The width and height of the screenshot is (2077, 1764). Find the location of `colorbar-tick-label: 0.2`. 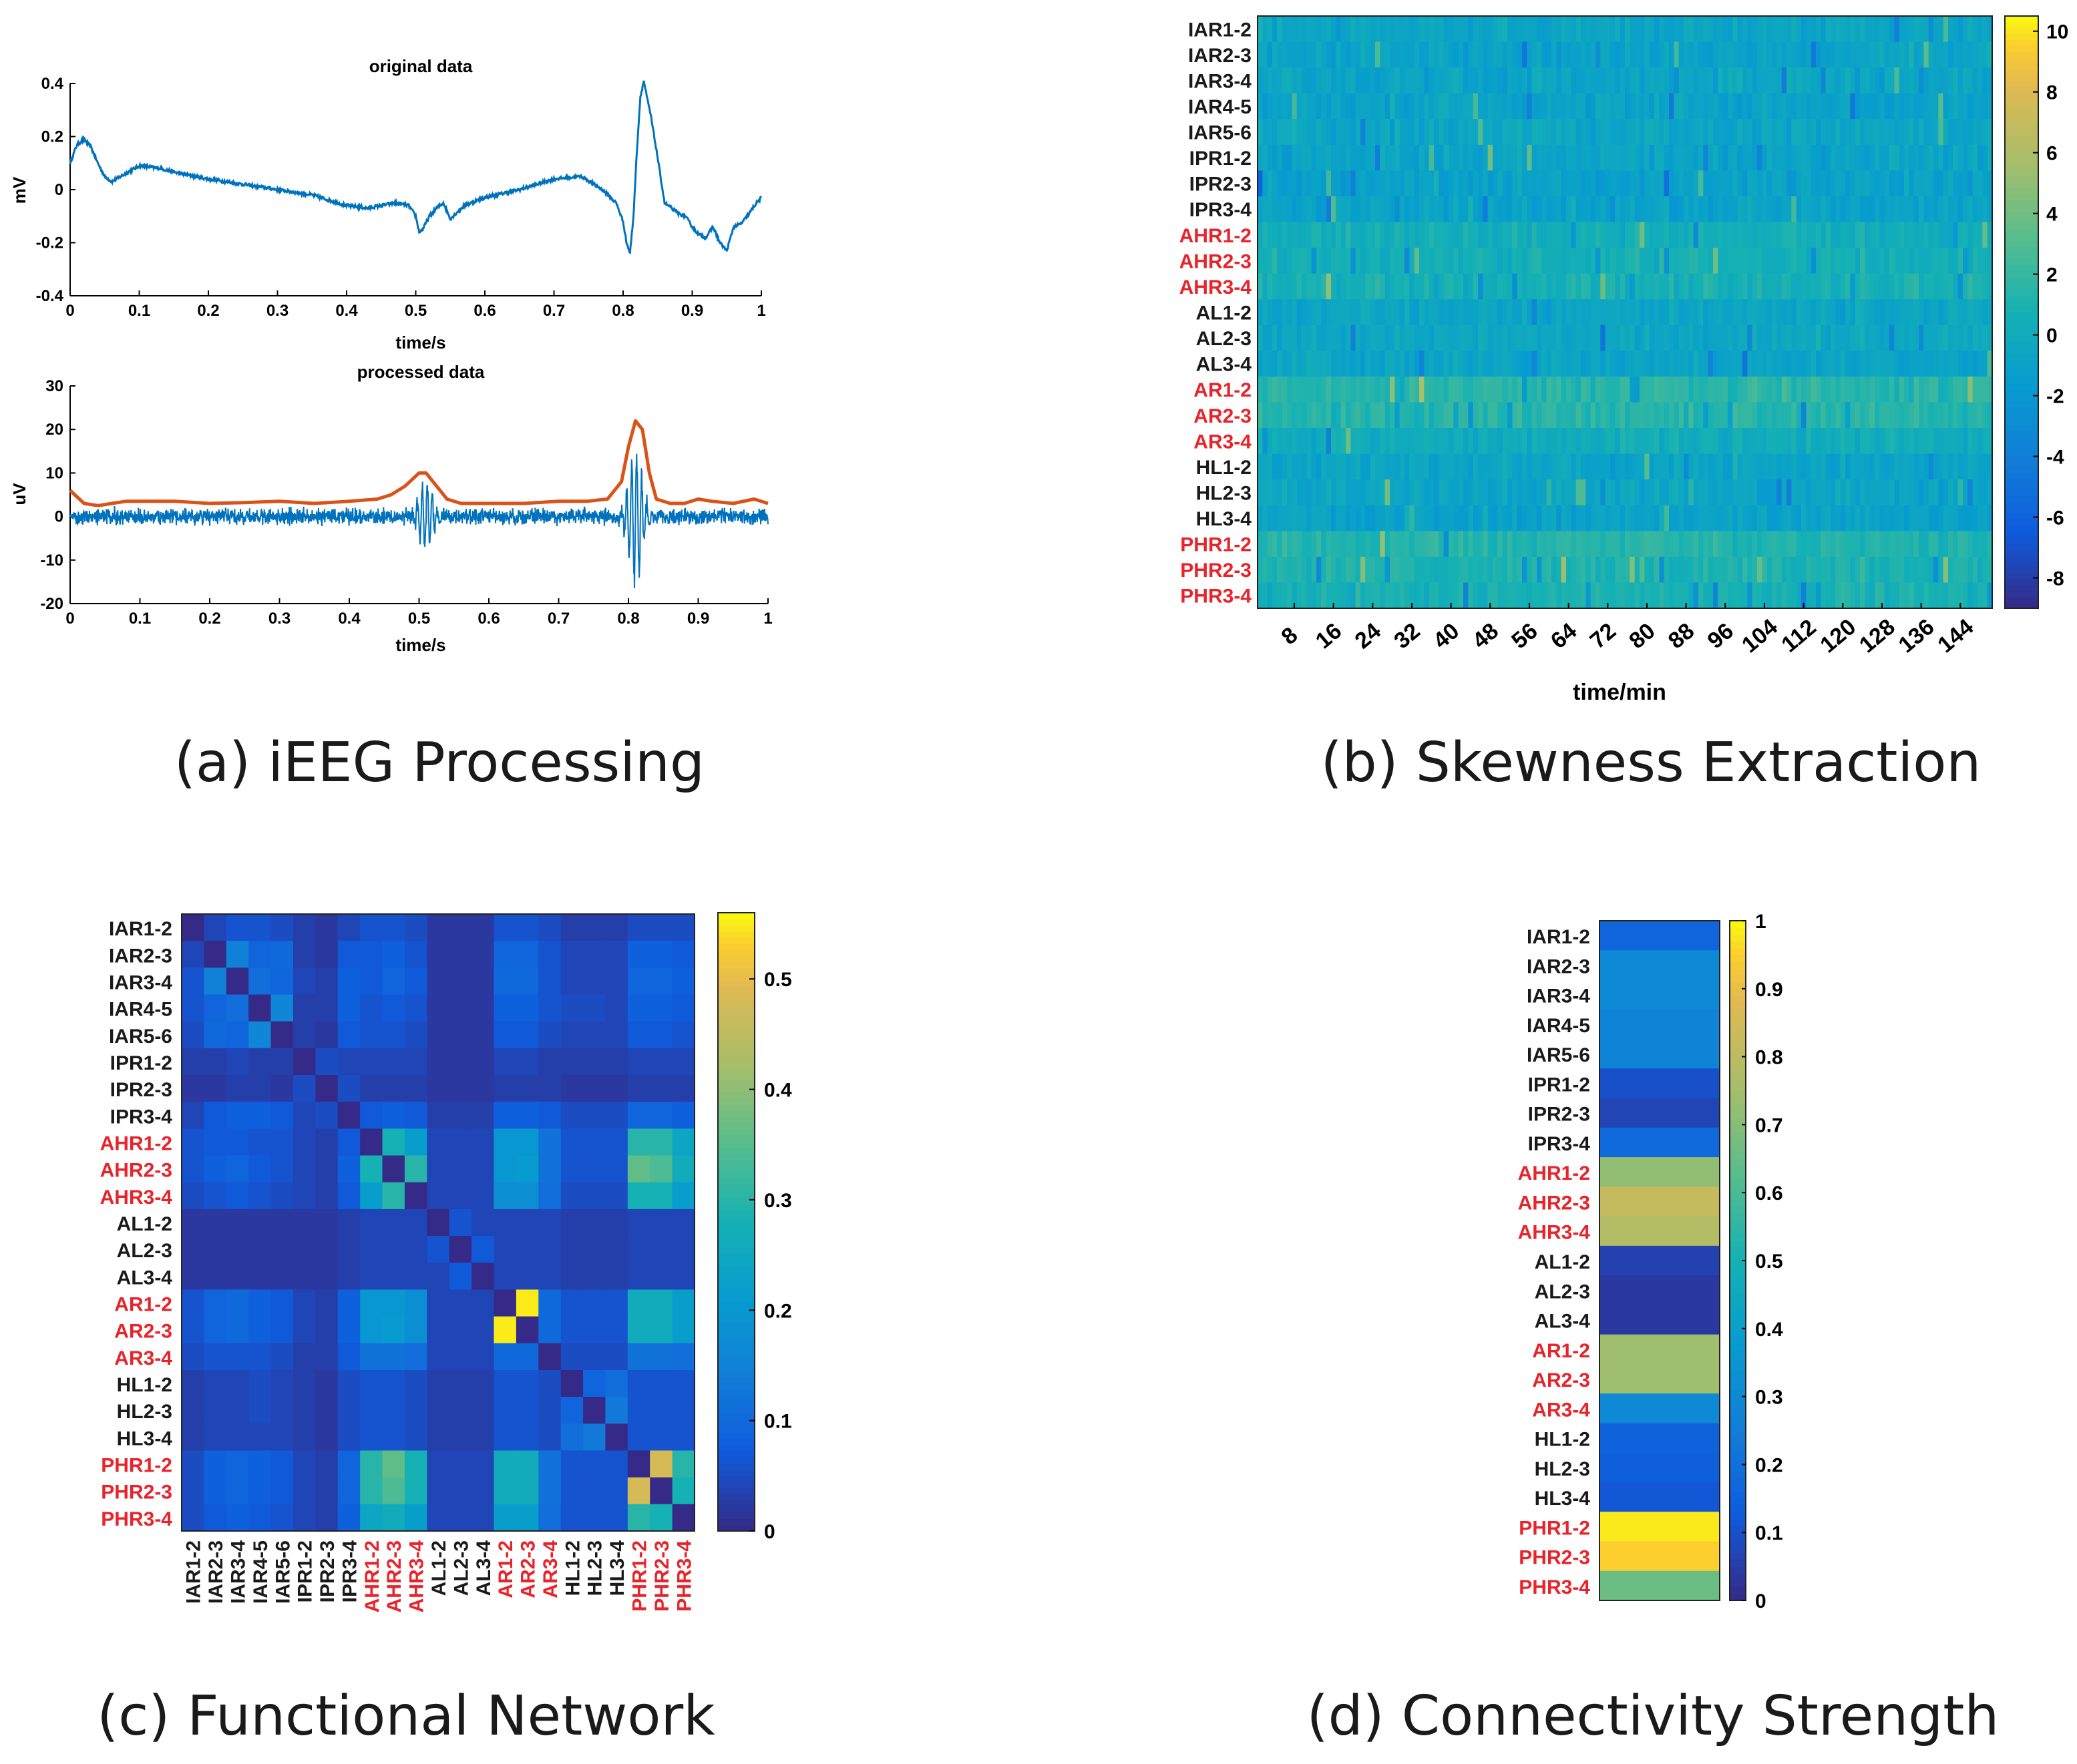

colorbar-tick-label: 0.2 is located at coordinates (778, 1311).